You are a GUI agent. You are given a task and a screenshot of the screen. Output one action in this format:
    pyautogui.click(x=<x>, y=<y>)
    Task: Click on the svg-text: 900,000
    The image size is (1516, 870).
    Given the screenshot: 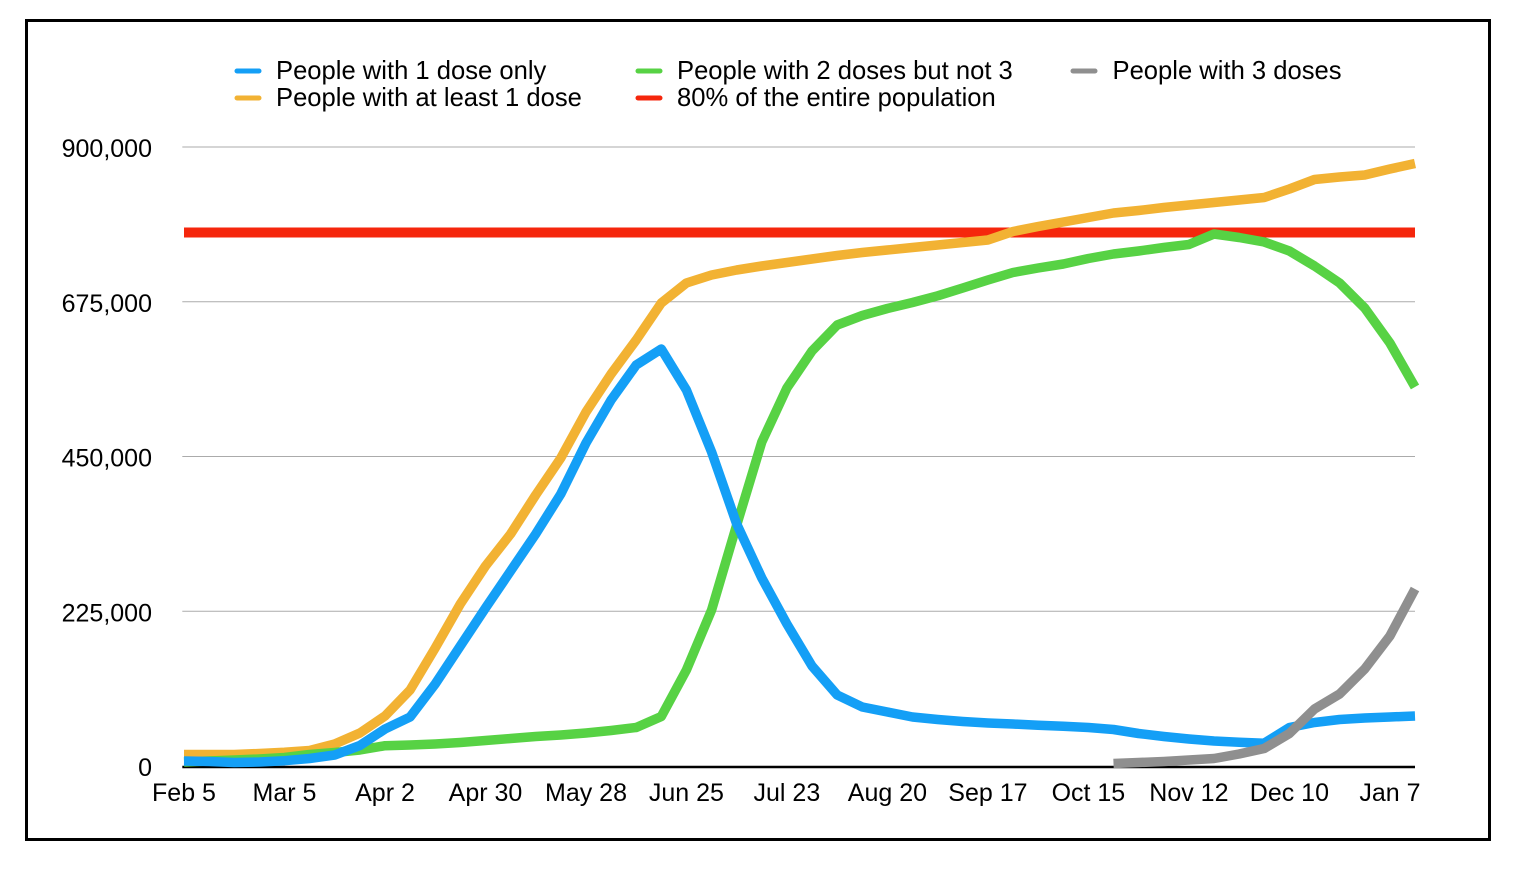 What is the action you would take?
    pyautogui.click(x=107, y=149)
    